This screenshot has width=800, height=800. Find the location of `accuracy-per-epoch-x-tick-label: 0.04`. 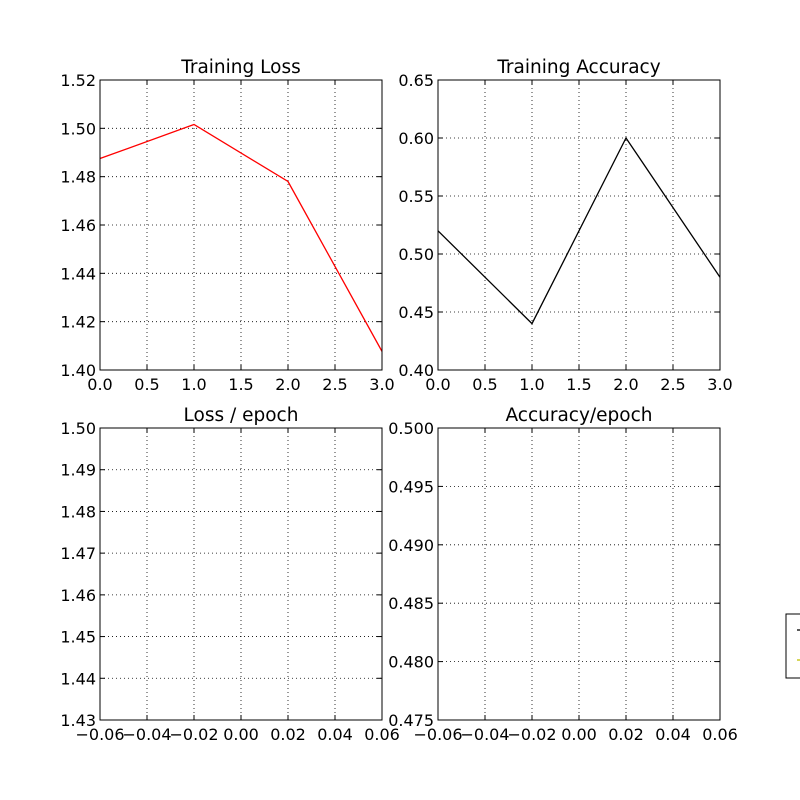

accuracy-per-epoch-x-tick-label: 0.04 is located at coordinates (673, 734).